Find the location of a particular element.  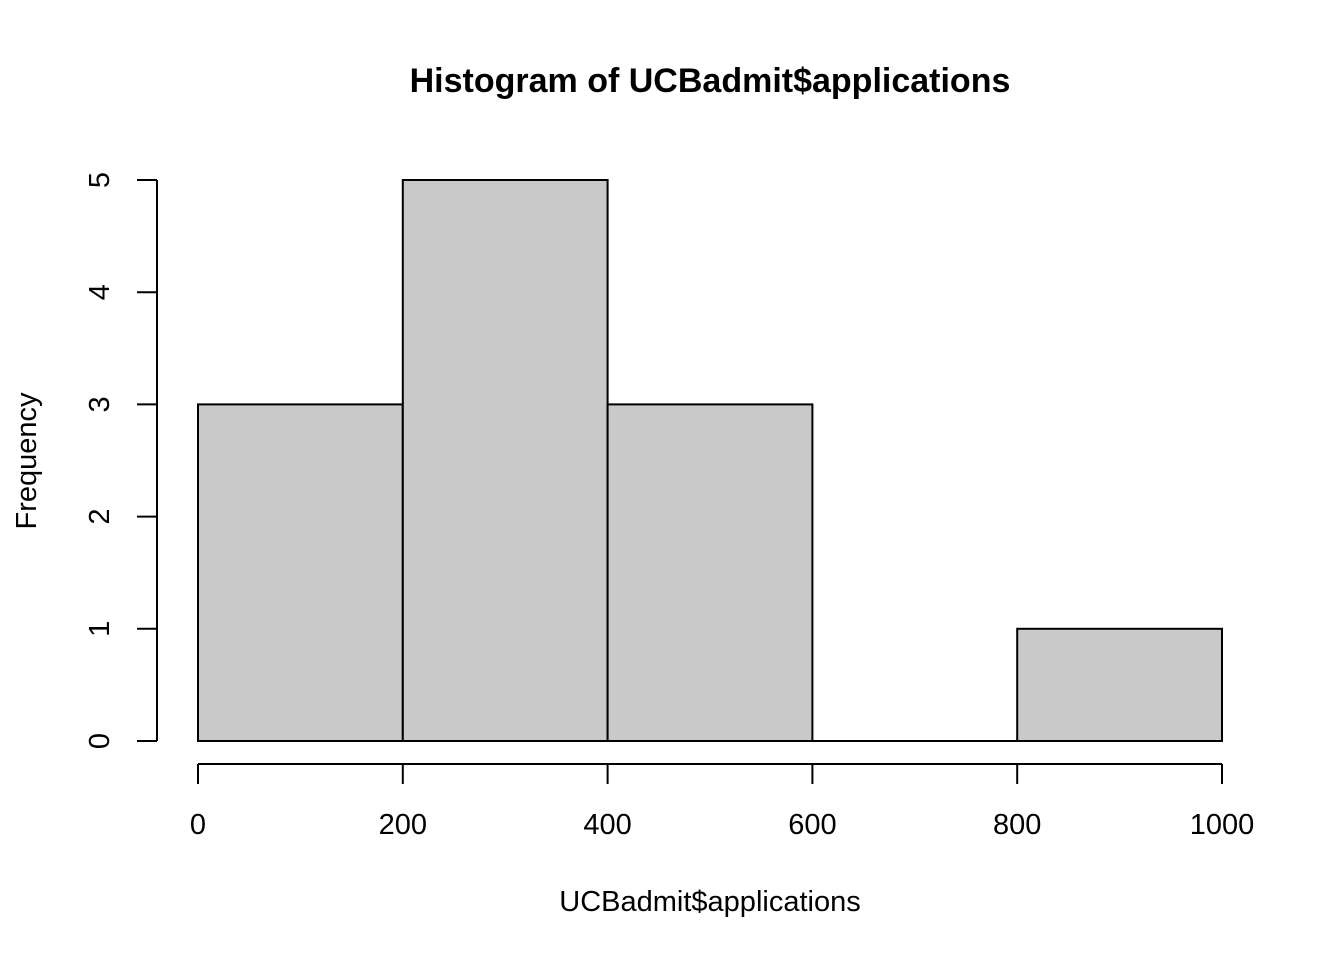

x-tick-label-4: 800 is located at coordinates (1017, 825).